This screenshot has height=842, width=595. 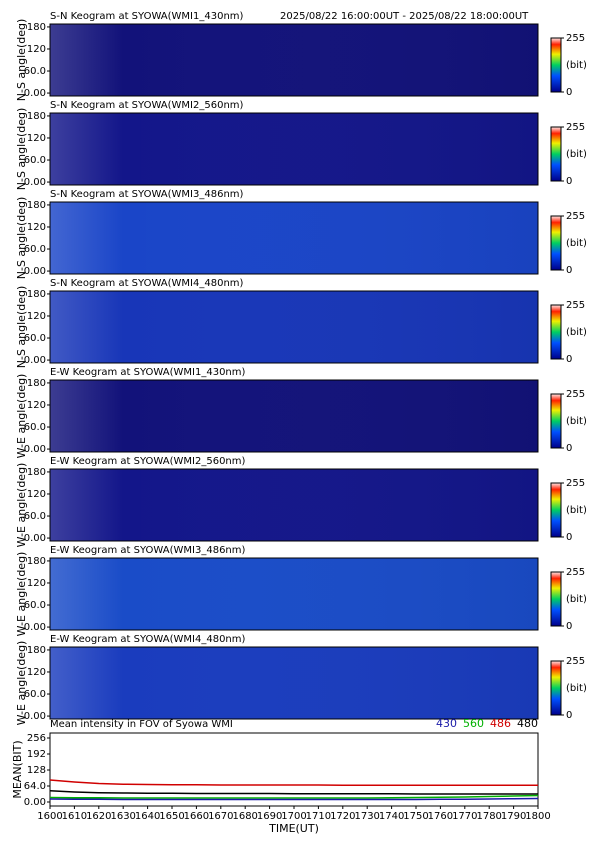 What do you see at coordinates (293, 828) in the screenshot?
I see `x-axis-label: TIME(UT)` at bounding box center [293, 828].